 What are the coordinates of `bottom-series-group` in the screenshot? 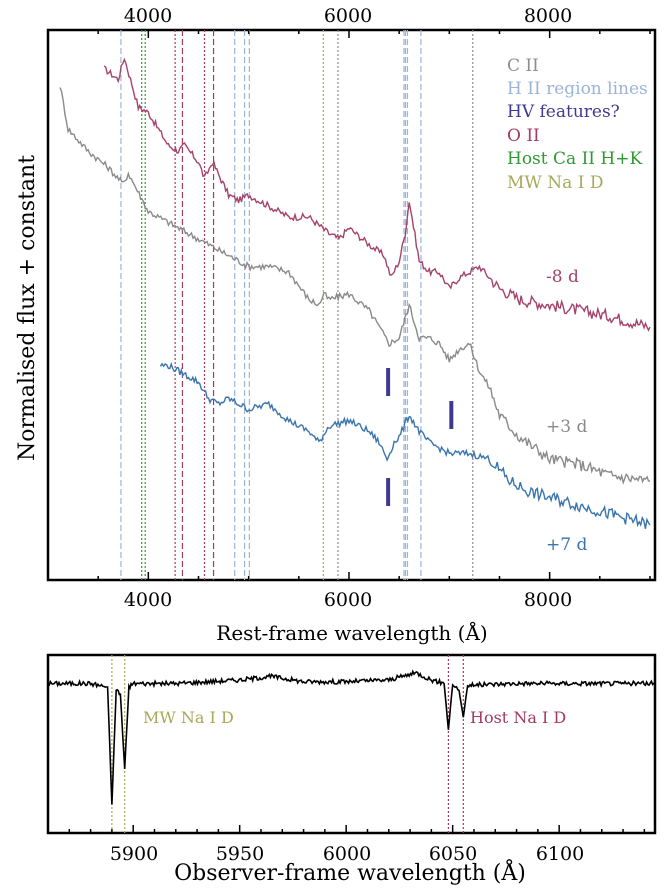 It's located at (351, 737).